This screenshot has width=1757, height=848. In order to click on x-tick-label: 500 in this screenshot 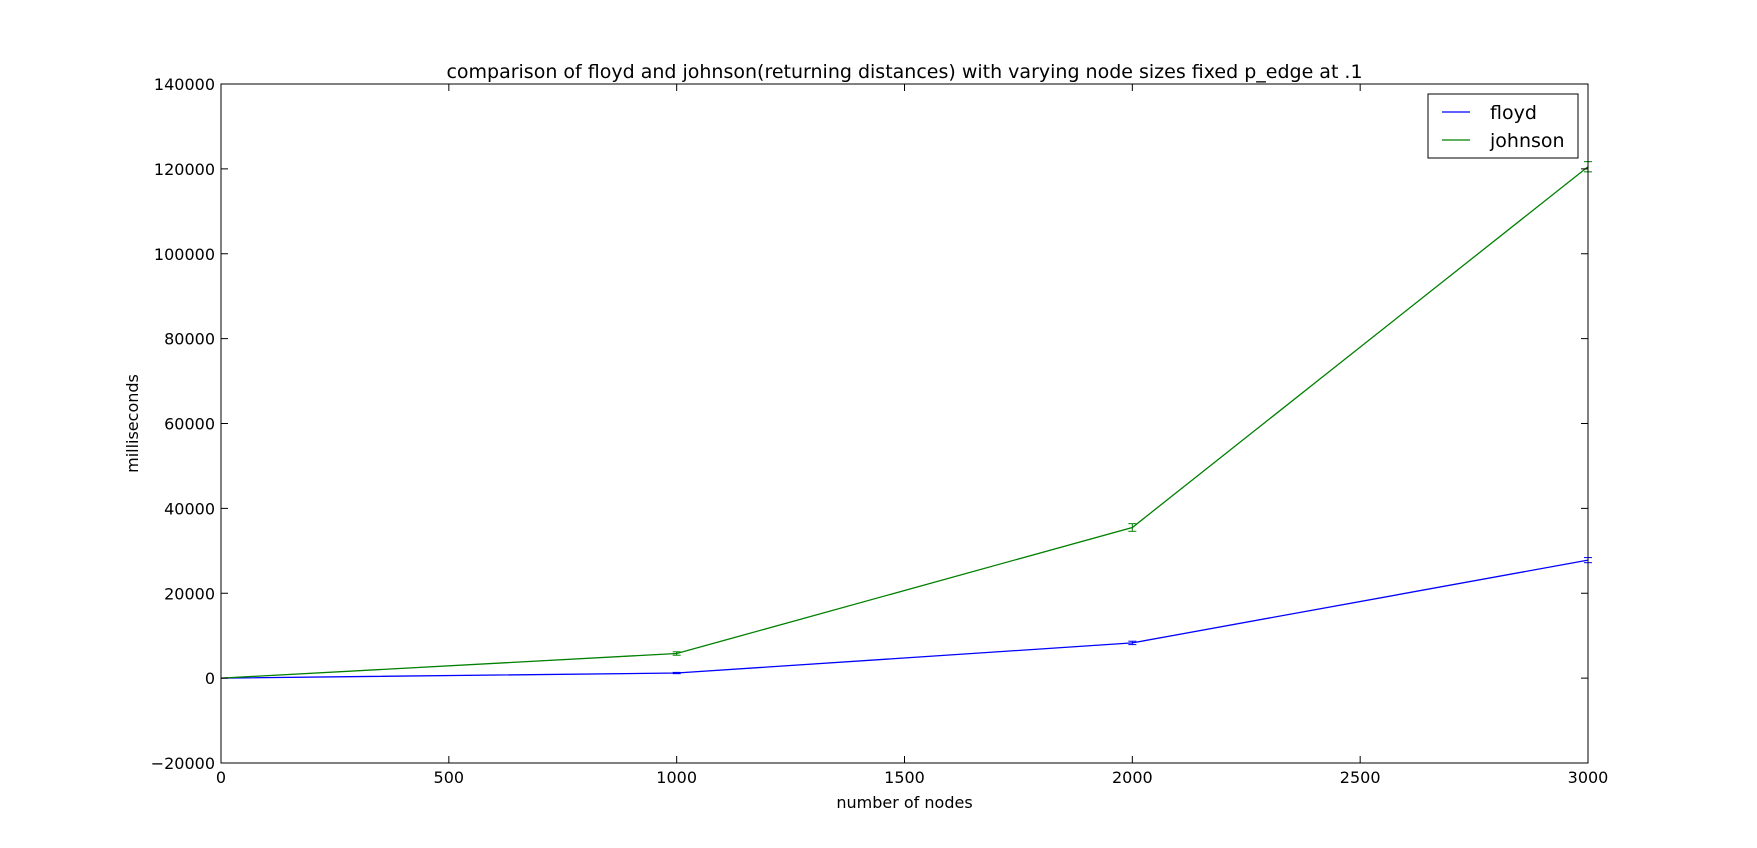, I will do `click(449, 777)`.